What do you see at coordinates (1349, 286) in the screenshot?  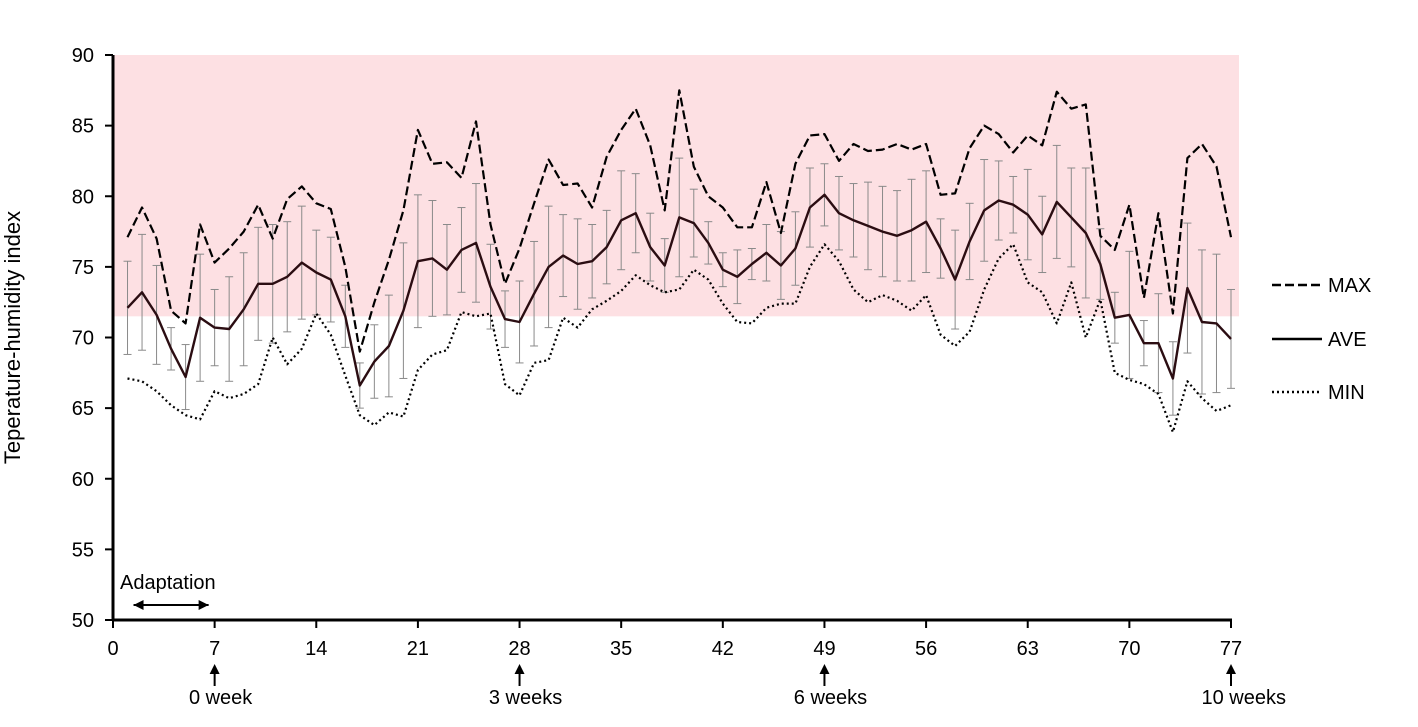 I see `legend-label-max: MAX` at bounding box center [1349, 286].